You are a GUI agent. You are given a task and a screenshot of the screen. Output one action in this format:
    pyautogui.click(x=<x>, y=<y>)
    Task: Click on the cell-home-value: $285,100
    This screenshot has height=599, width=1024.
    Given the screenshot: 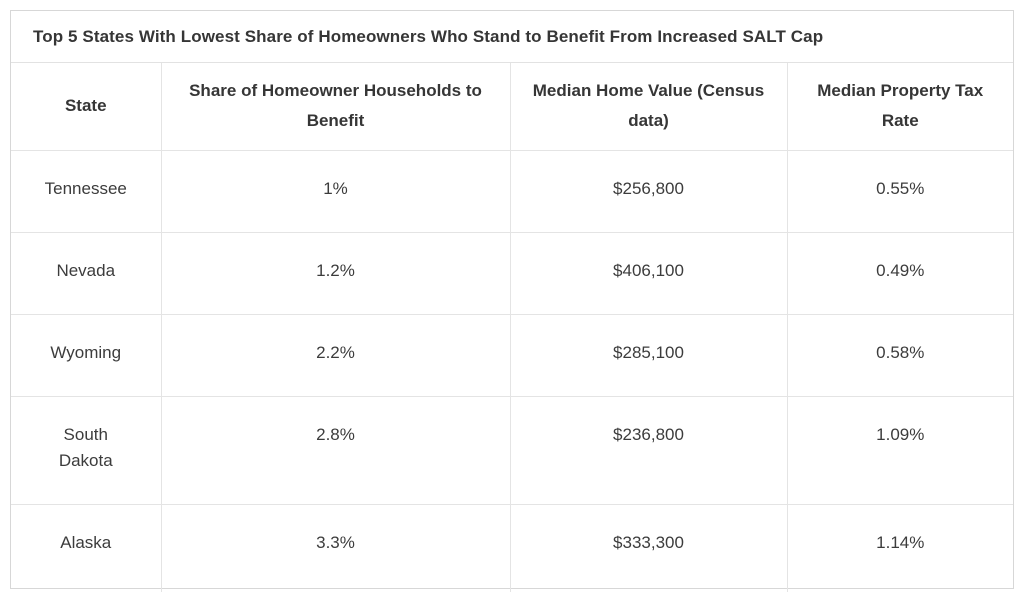 What is the action you would take?
    pyautogui.click(x=649, y=355)
    